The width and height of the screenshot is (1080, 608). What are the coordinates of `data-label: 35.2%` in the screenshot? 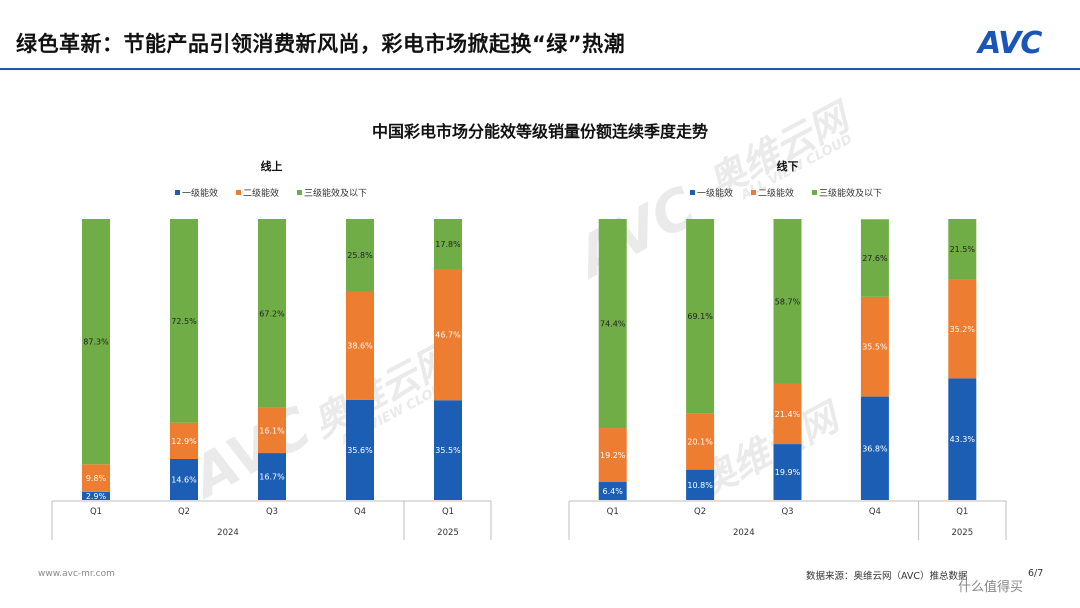 It's located at (963, 329).